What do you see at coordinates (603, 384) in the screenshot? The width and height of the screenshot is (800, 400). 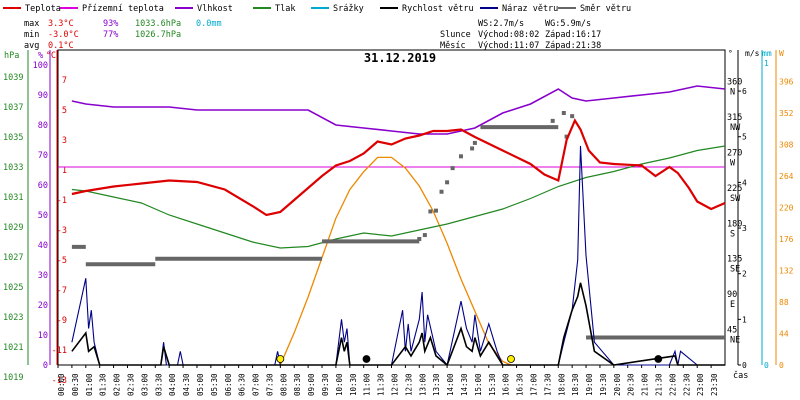 I see `time-tick: 19:30` at bounding box center [603, 384].